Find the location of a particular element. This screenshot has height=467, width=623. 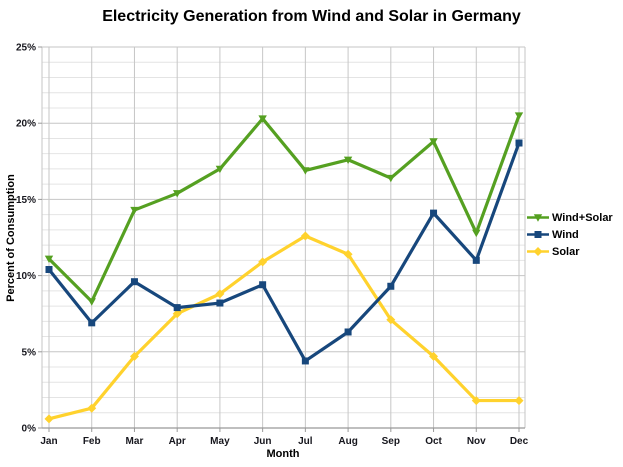

x-tick-label: Feb is located at coordinates (92, 441).